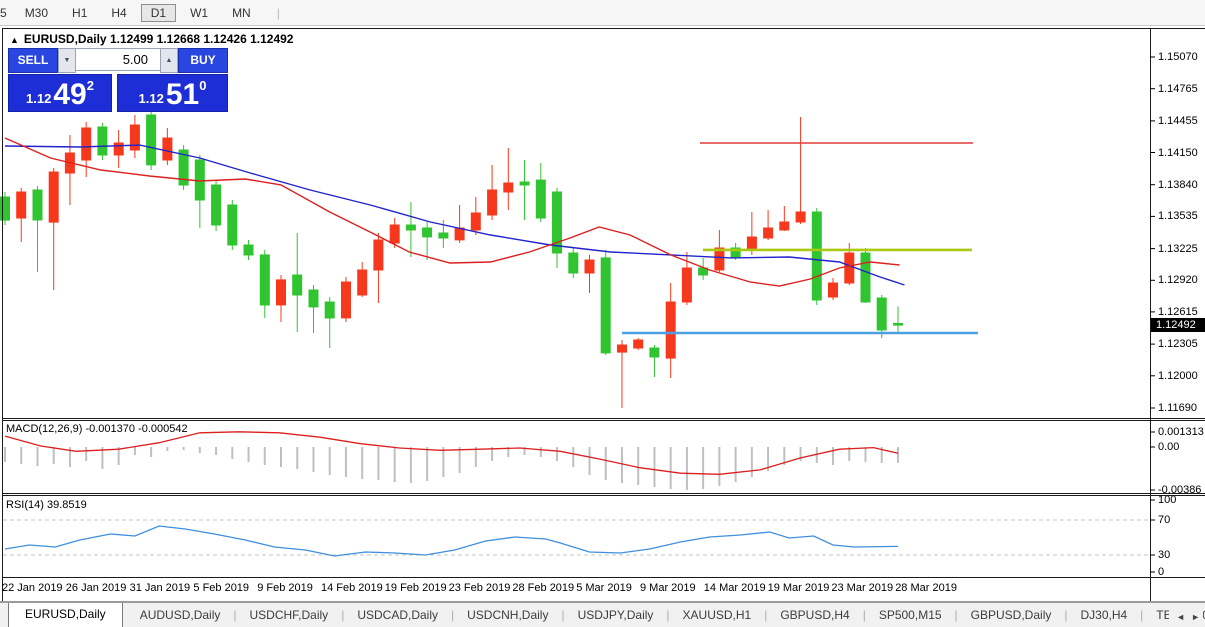 This screenshot has width=1205, height=627. I want to click on price-axis-label: 1.11690, so click(1177, 407).